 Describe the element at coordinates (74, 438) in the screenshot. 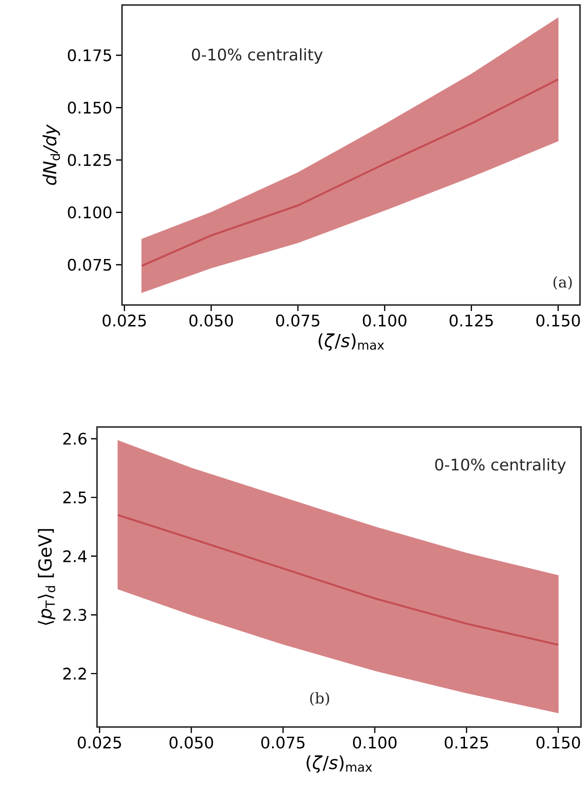

I see `y-tick-label: 2.6` at that location.